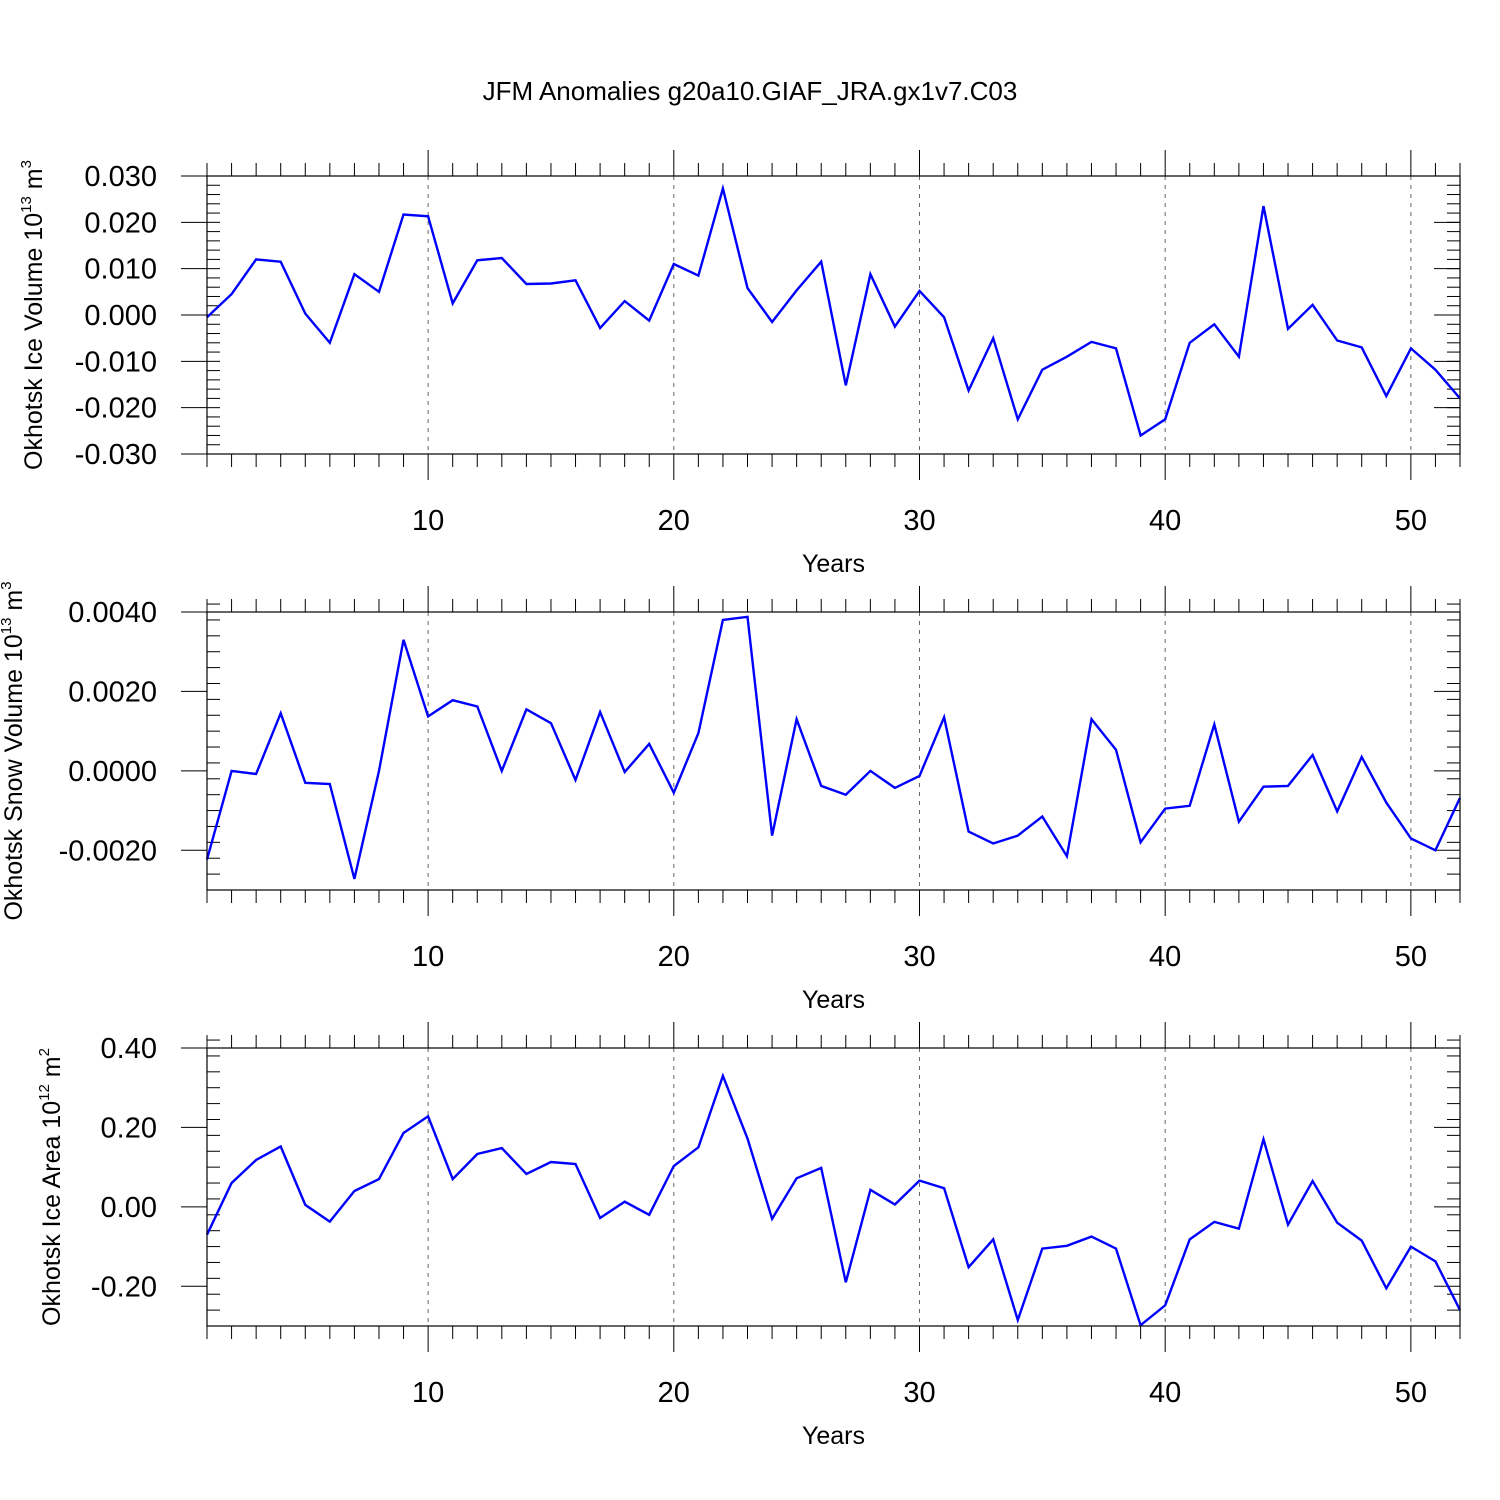 This screenshot has height=1500, width=1500. What do you see at coordinates (124, 1287) in the screenshot?
I see `y-tick-label: -0.20` at bounding box center [124, 1287].